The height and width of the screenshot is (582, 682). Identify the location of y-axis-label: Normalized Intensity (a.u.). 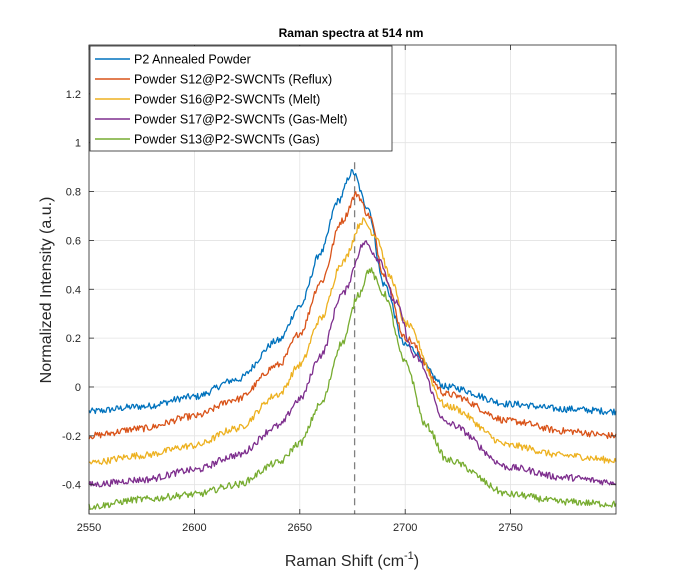
(46, 290).